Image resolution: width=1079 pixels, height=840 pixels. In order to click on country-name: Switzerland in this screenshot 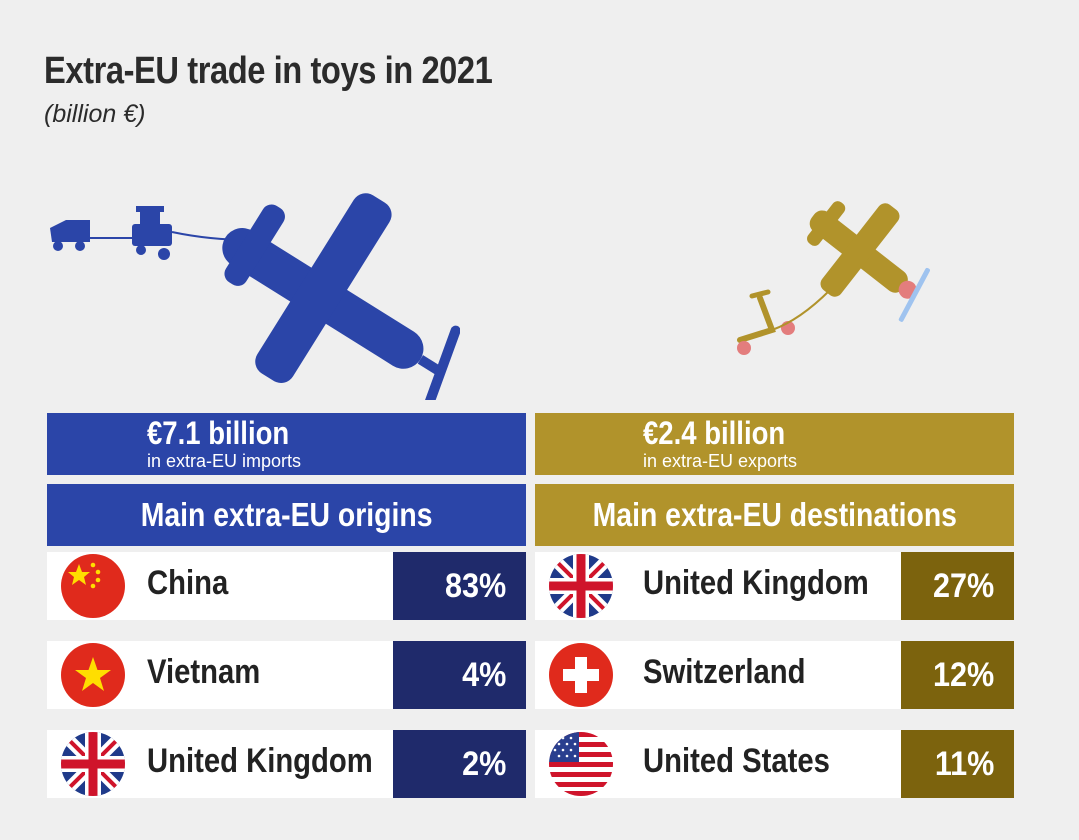, I will do `click(724, 672)`.